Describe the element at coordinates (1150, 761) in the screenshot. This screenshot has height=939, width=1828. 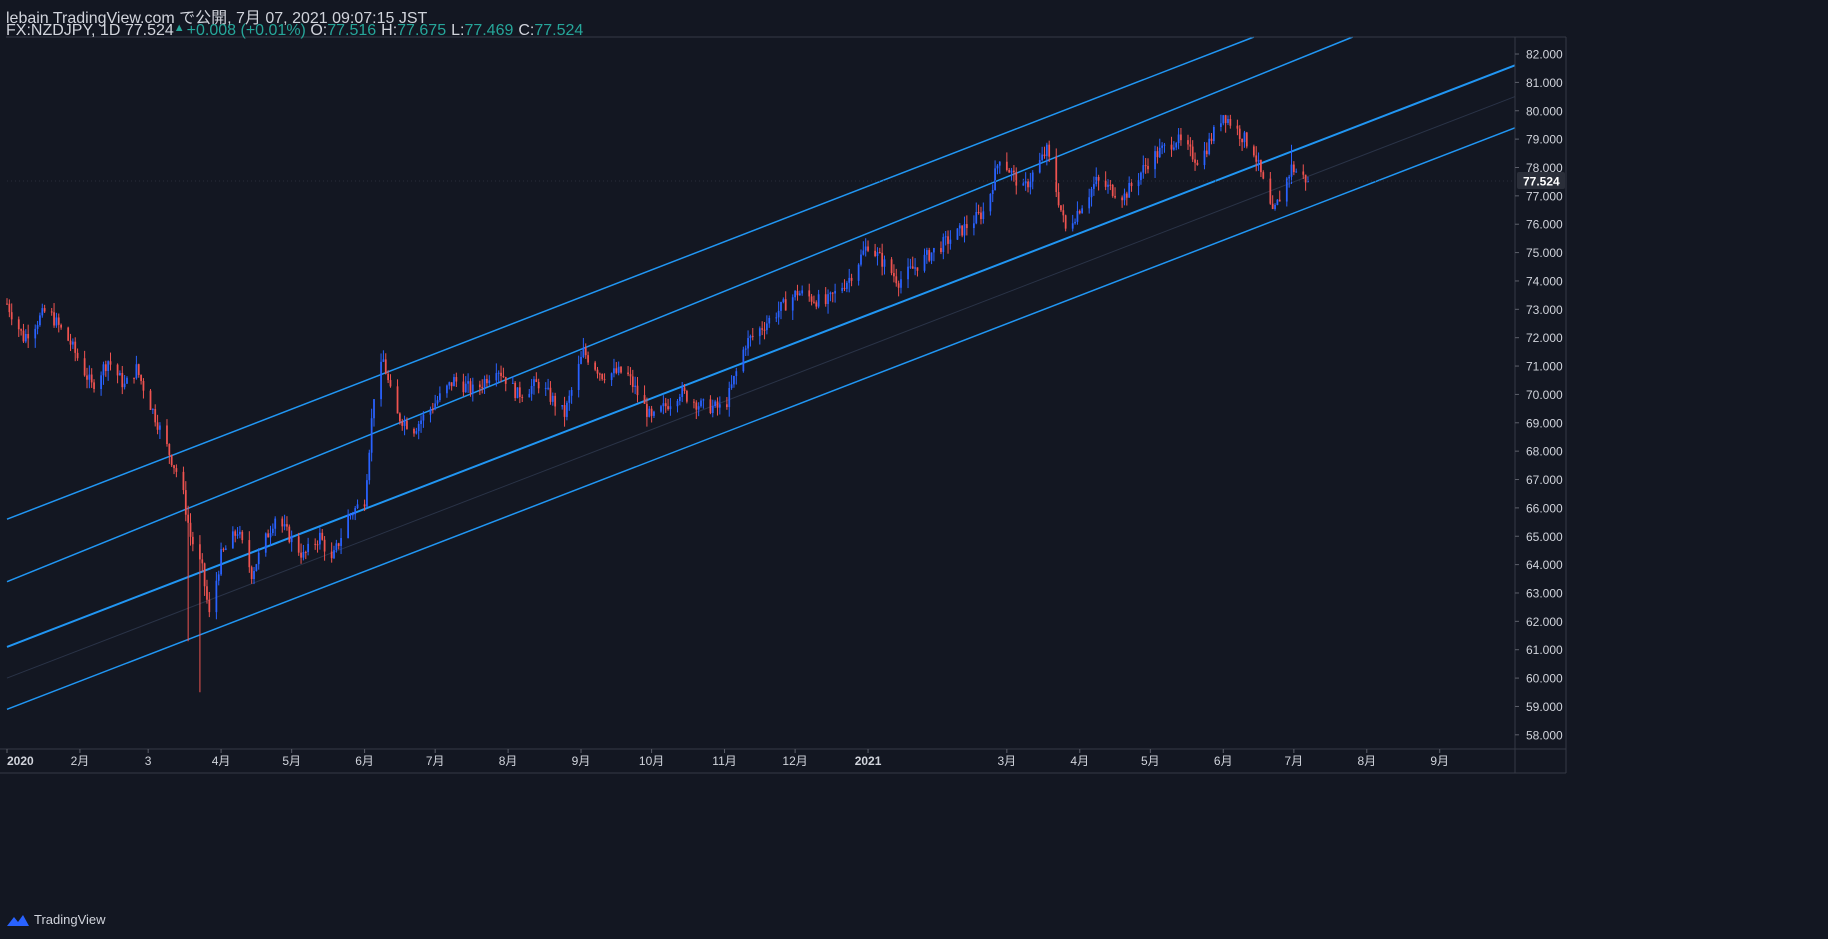
I see `x-tick-label: 5月` at that location.